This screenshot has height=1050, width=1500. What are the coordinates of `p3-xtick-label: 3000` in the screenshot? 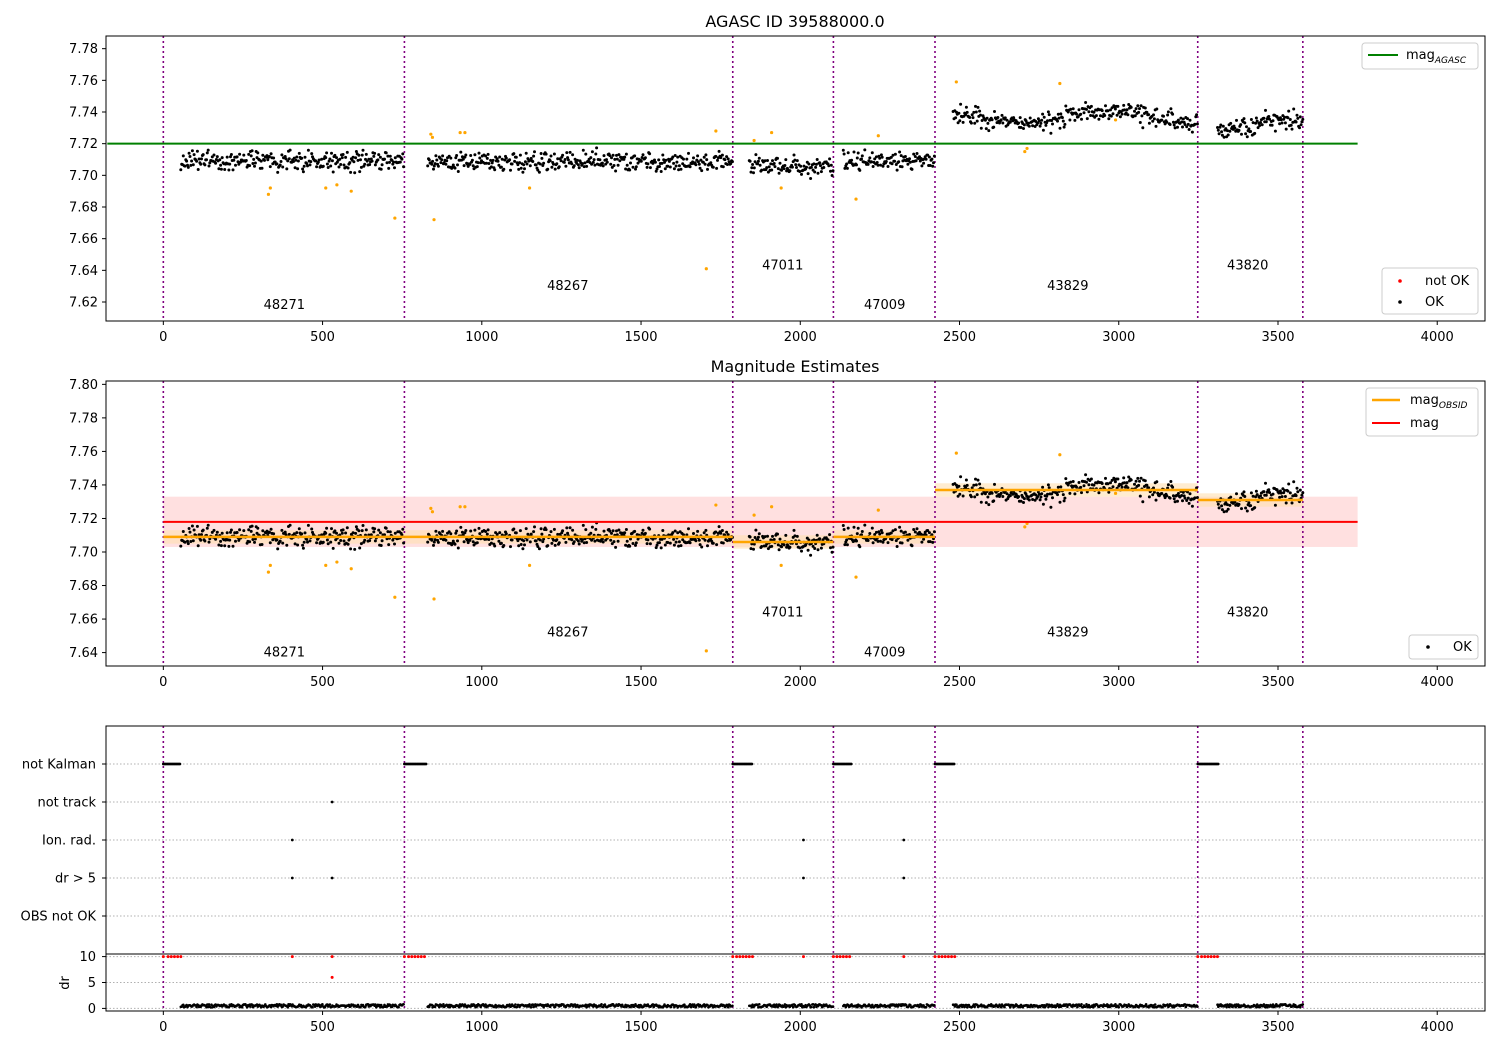 It's located at (1118, 1027).